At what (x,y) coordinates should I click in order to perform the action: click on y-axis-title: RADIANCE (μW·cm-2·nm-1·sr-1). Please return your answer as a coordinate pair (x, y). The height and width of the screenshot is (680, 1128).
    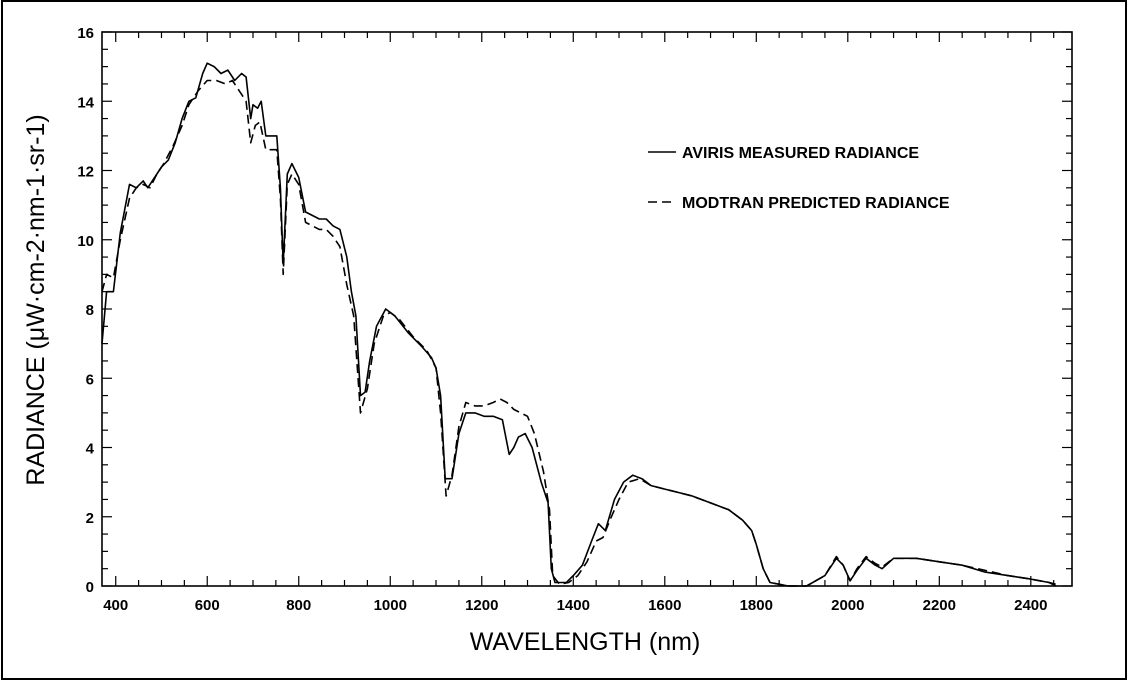
    Looking at the image, I should click on (36, 299).